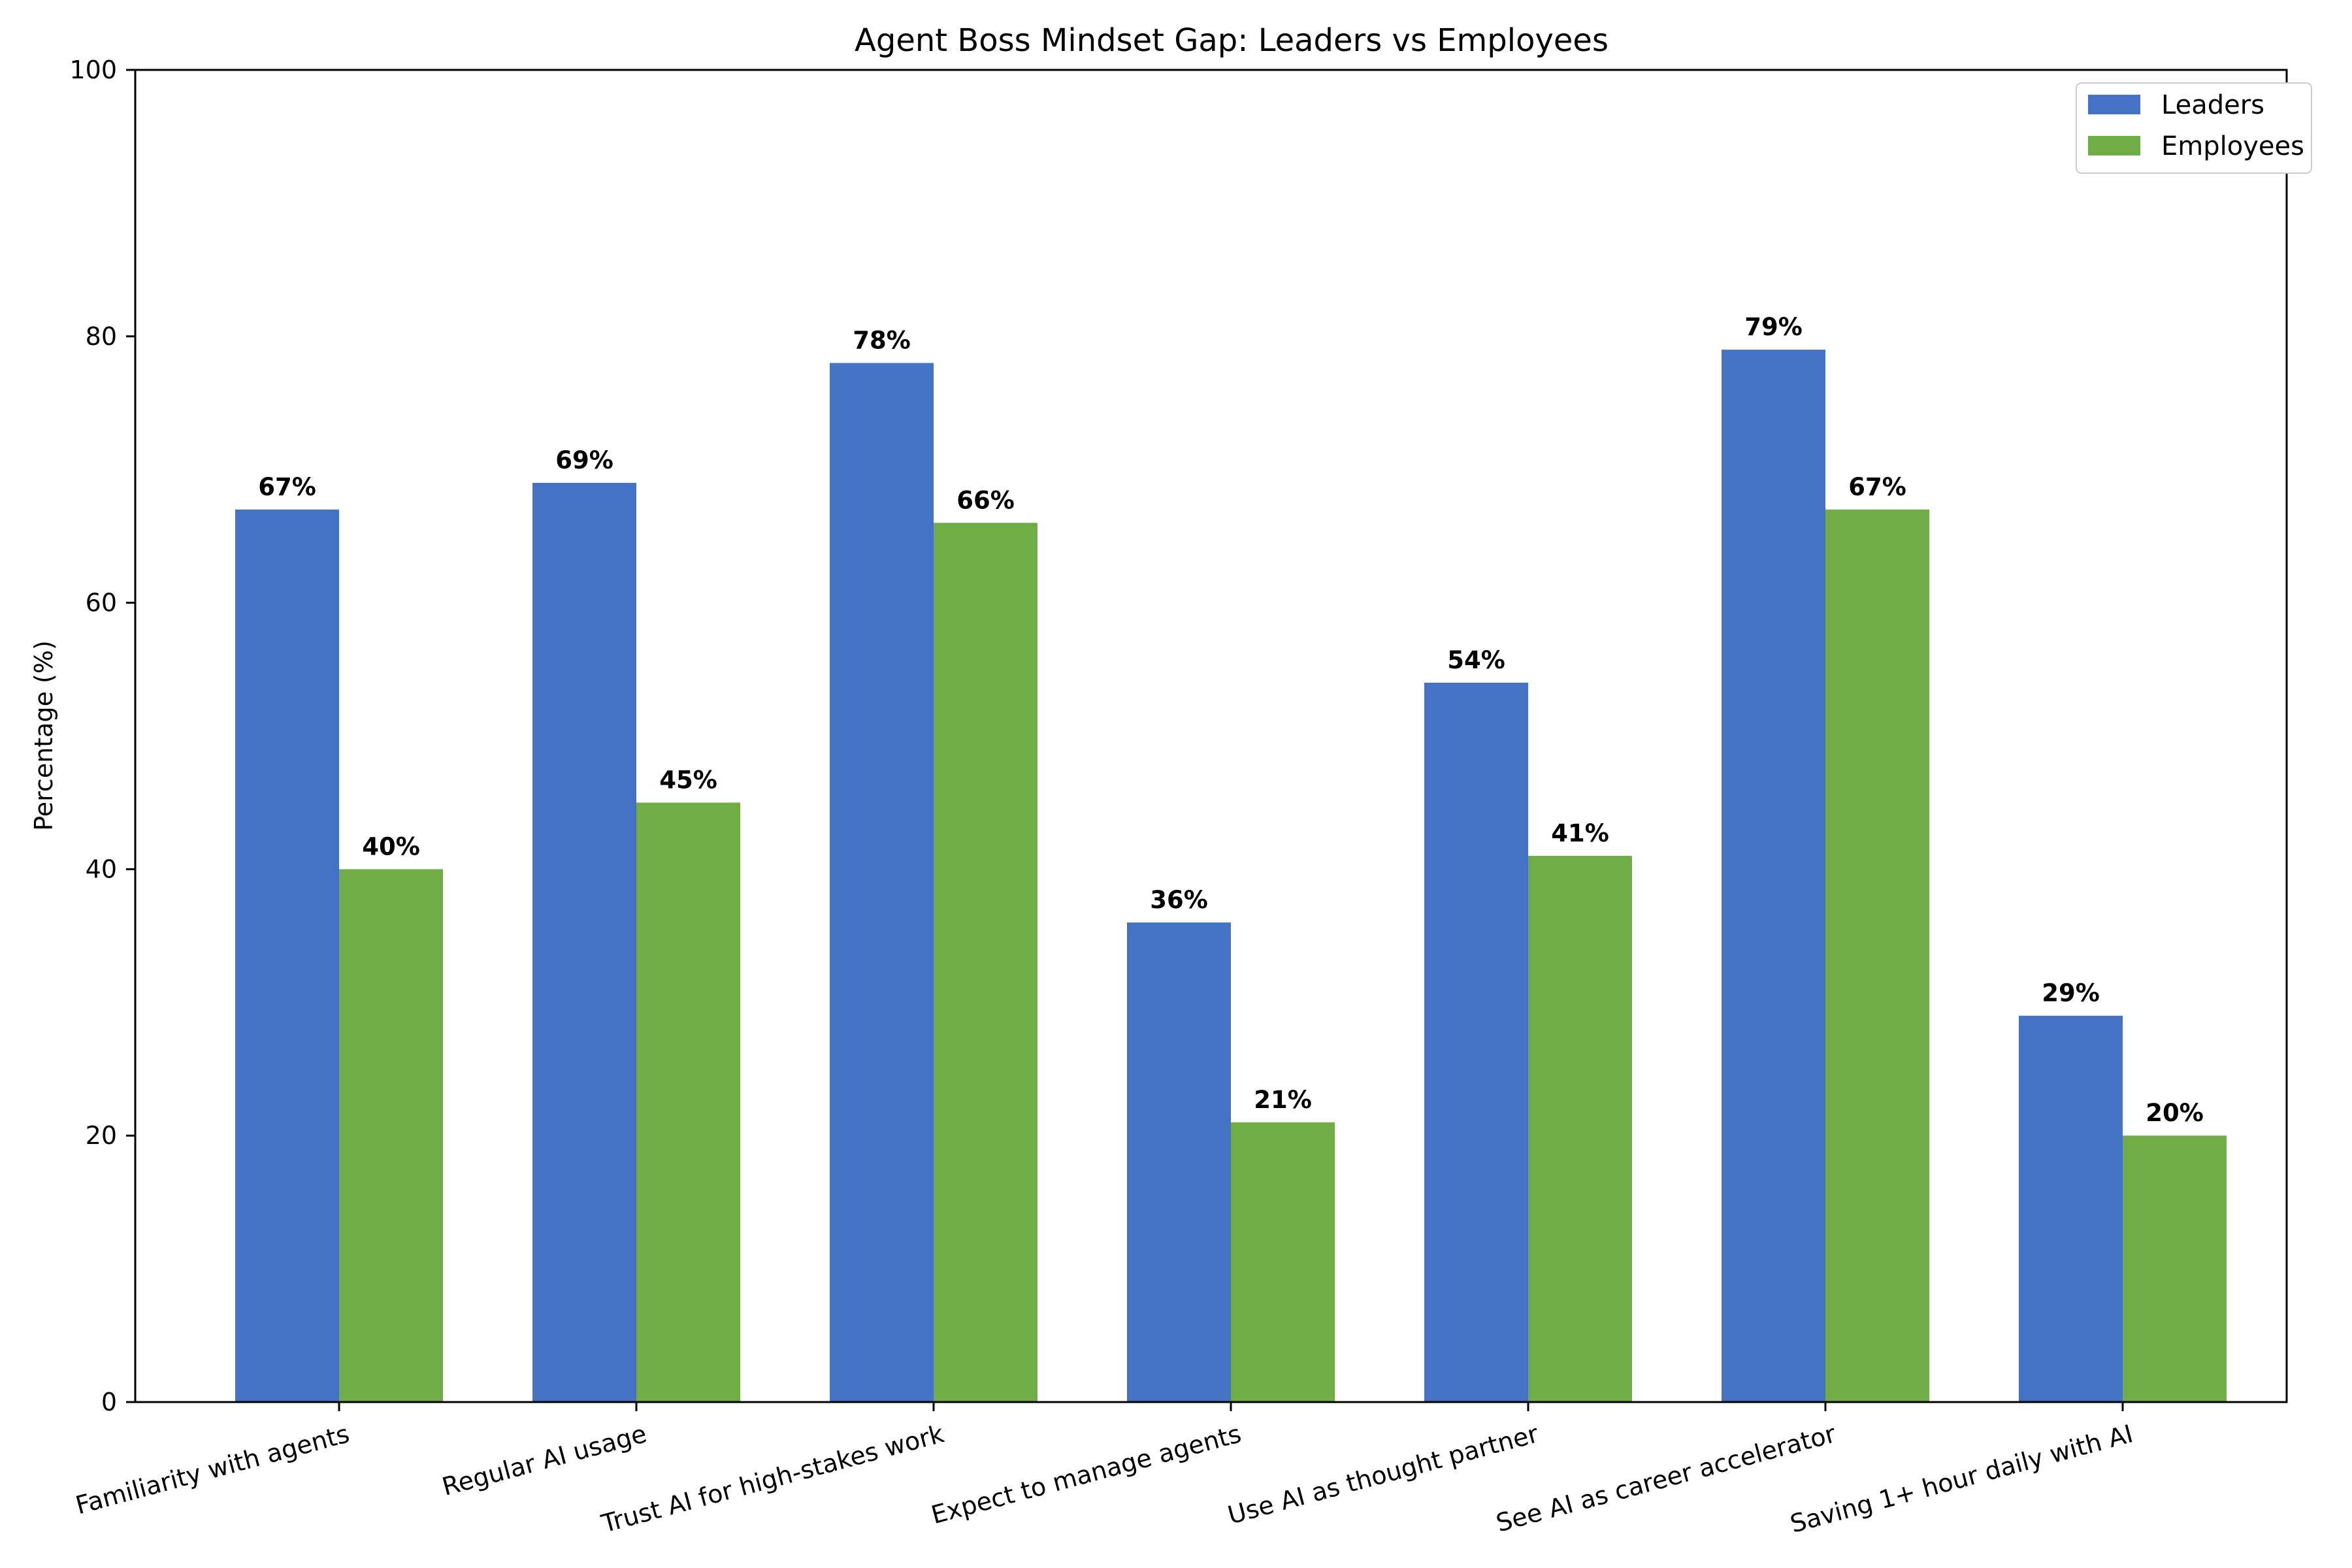 This screenshot has height=1568, width=2352. What do you see at coordinates (985, 500) in the screenshot?
I see `bar-value-label: 66%` at bounding box center [985, 500].